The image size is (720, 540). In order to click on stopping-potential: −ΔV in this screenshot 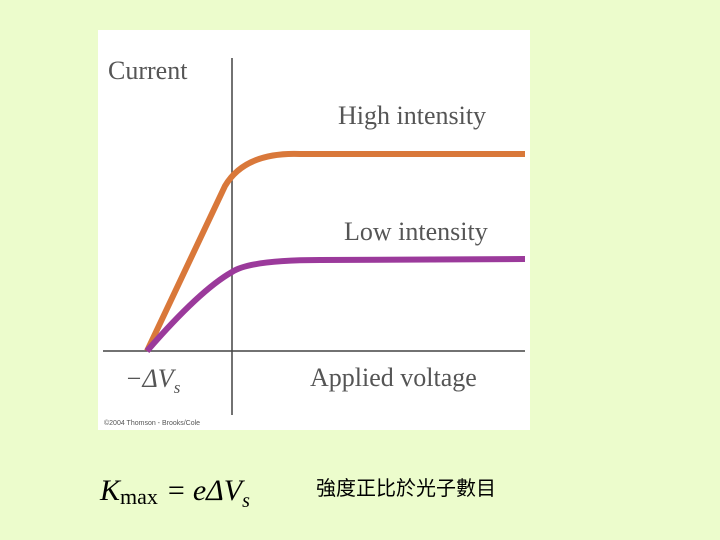, I will do `click(151, 378)`.